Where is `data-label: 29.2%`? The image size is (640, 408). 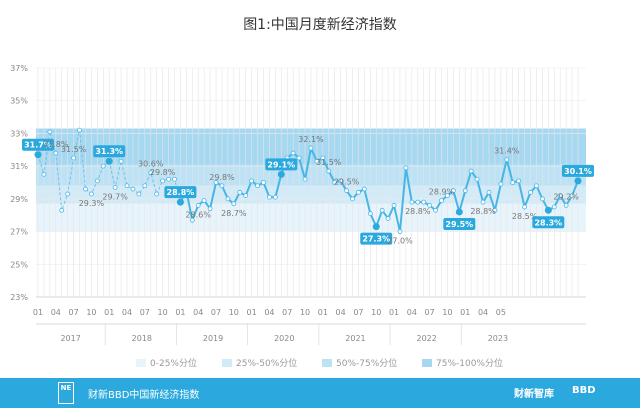
data-label: 29.2% is located at coordinates (566, 196).